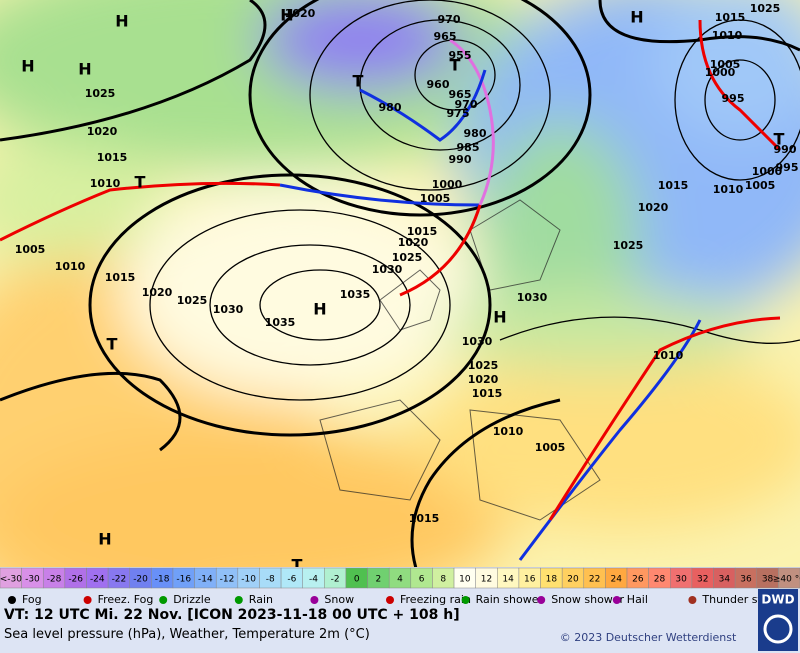  I want to click on scale-label: 2, so click(379, 580).